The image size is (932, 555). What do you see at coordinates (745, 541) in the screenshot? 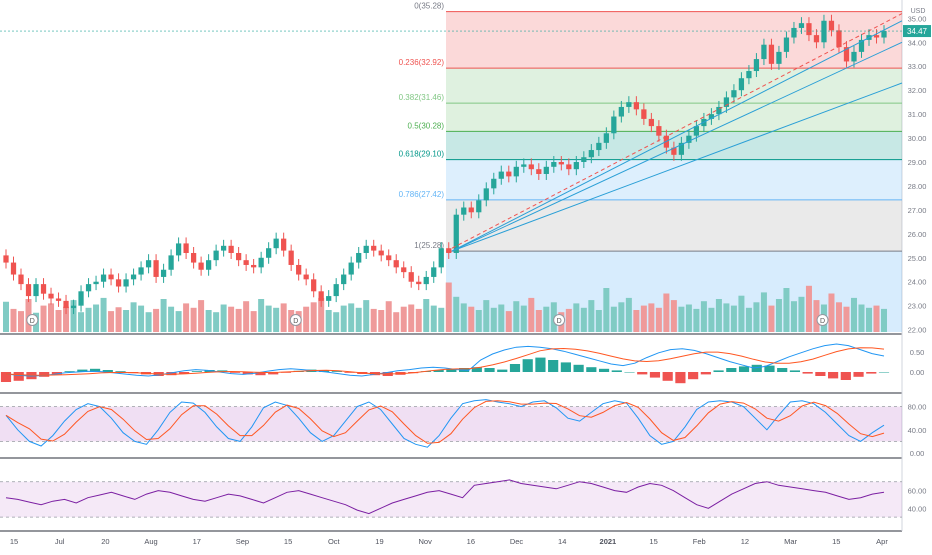
I see `x-tick: 12` at bounding box center [745, 541].